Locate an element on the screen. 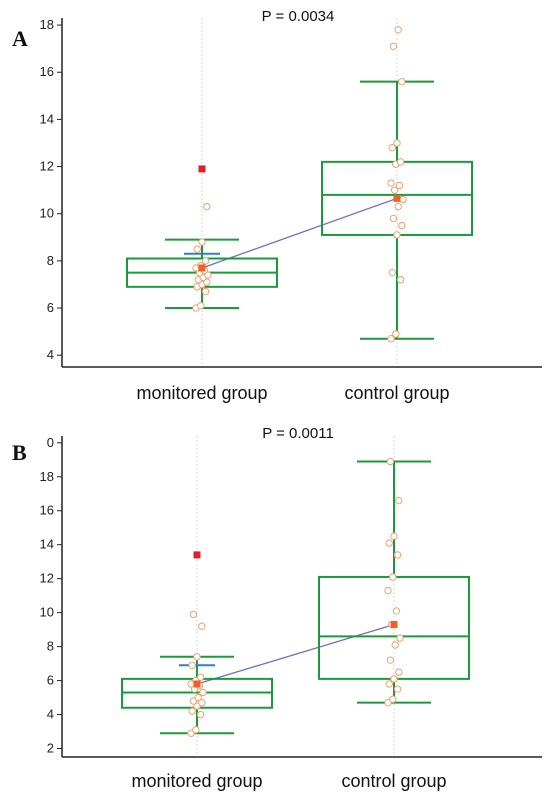  panel-b-category-label-1: control group is located at coordinates (393, 781).